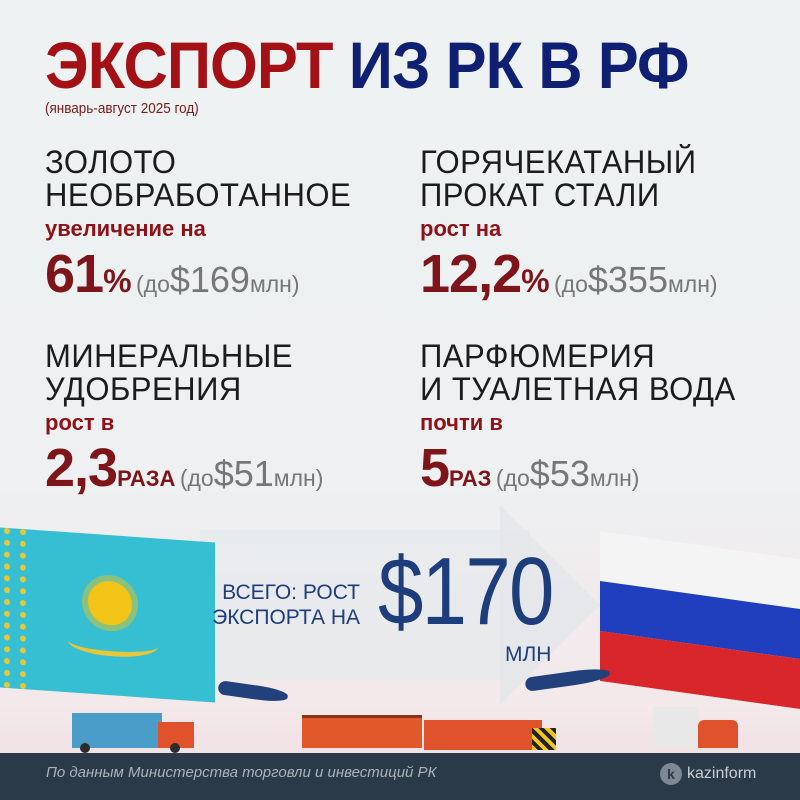 This screenshot has height=800, width=800. What do you see at coordinates (362, 731) in the screenshot?
I see `freight-wagon-icon` at bounding box center [362, 731].